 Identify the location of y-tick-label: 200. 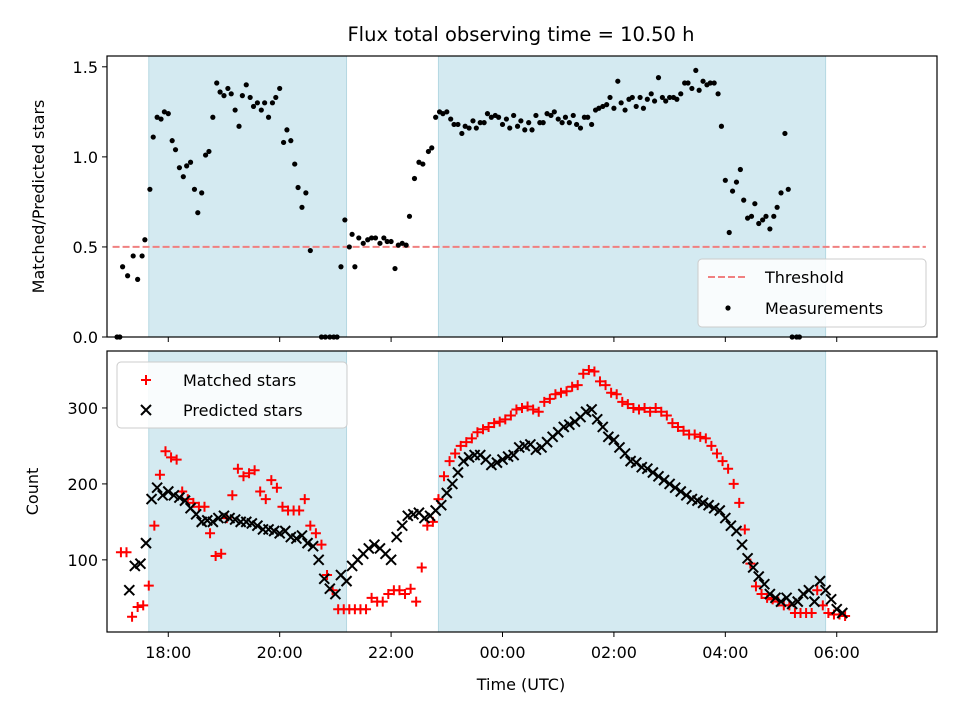
(82, 484).